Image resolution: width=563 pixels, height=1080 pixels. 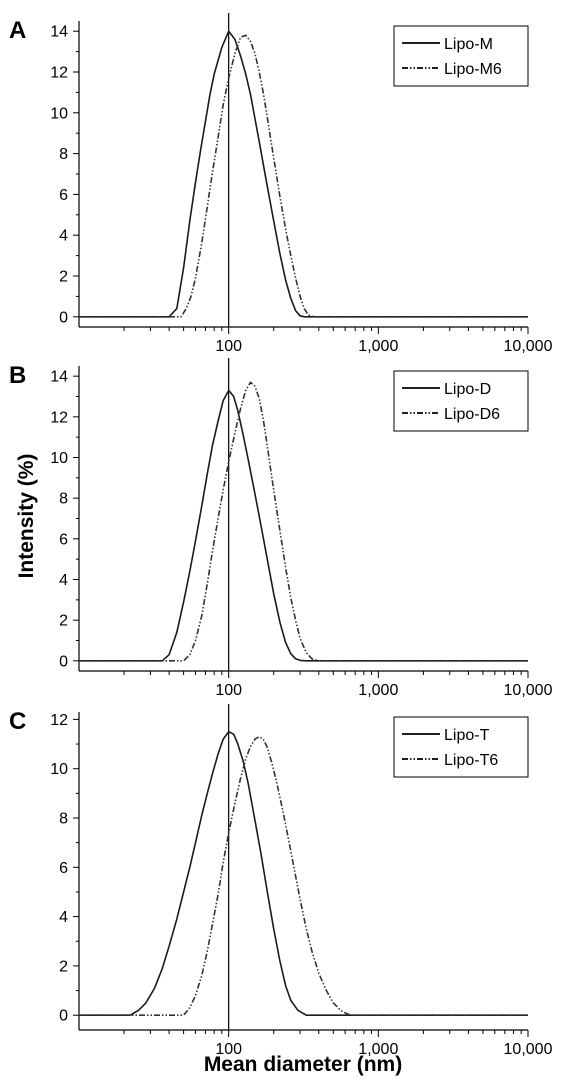 I want to click on panel-label: A, so click(x=17, y=30).